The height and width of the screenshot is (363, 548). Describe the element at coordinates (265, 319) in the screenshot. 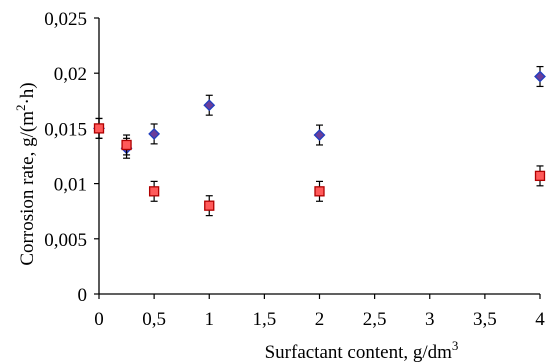

I see `x-tick-label: 1,5` at that location.